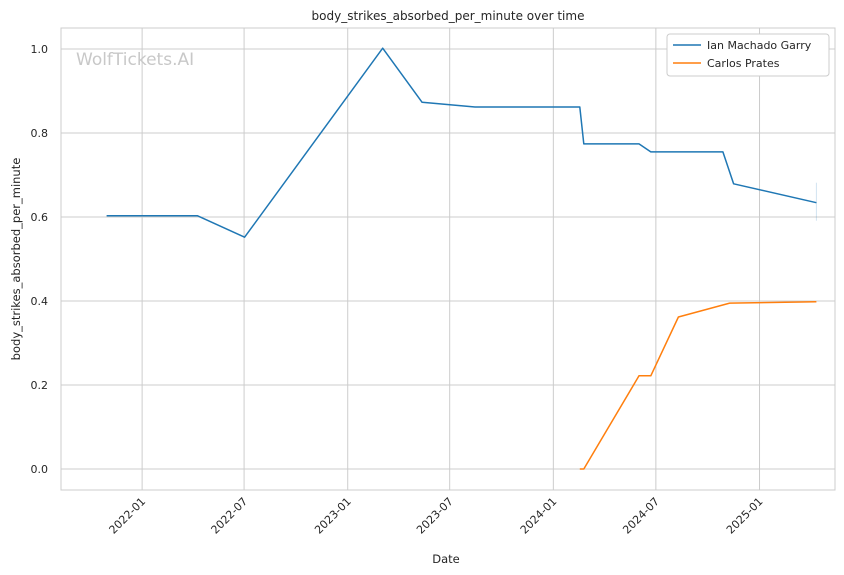 Image resolution: width=844 pixels, height=575 pixels. I want to click on legend-entry-ian-machado-garry: Ian Machado Garry, so click(759, 45).